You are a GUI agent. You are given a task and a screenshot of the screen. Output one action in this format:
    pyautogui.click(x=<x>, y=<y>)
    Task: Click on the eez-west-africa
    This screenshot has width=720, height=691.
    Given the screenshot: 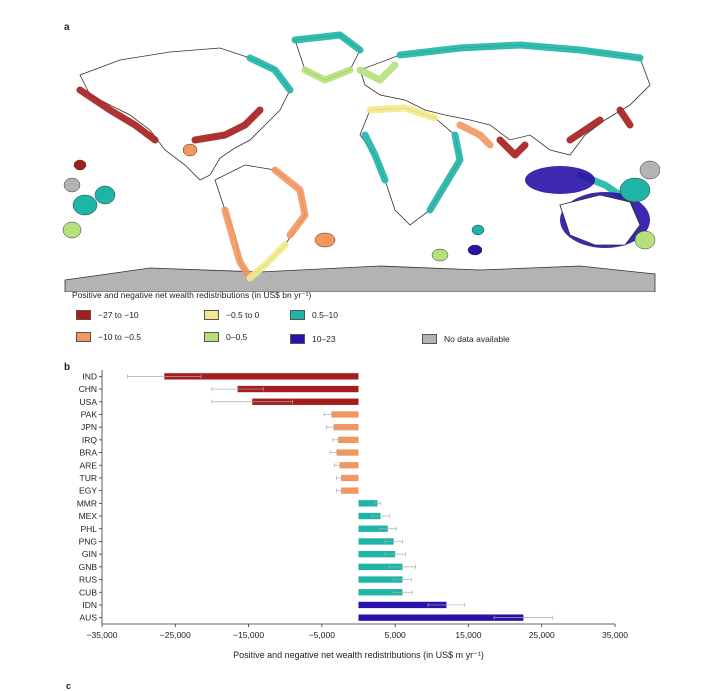 What is the action you would take?
    pyautogui.click(x=375, y=157)
    